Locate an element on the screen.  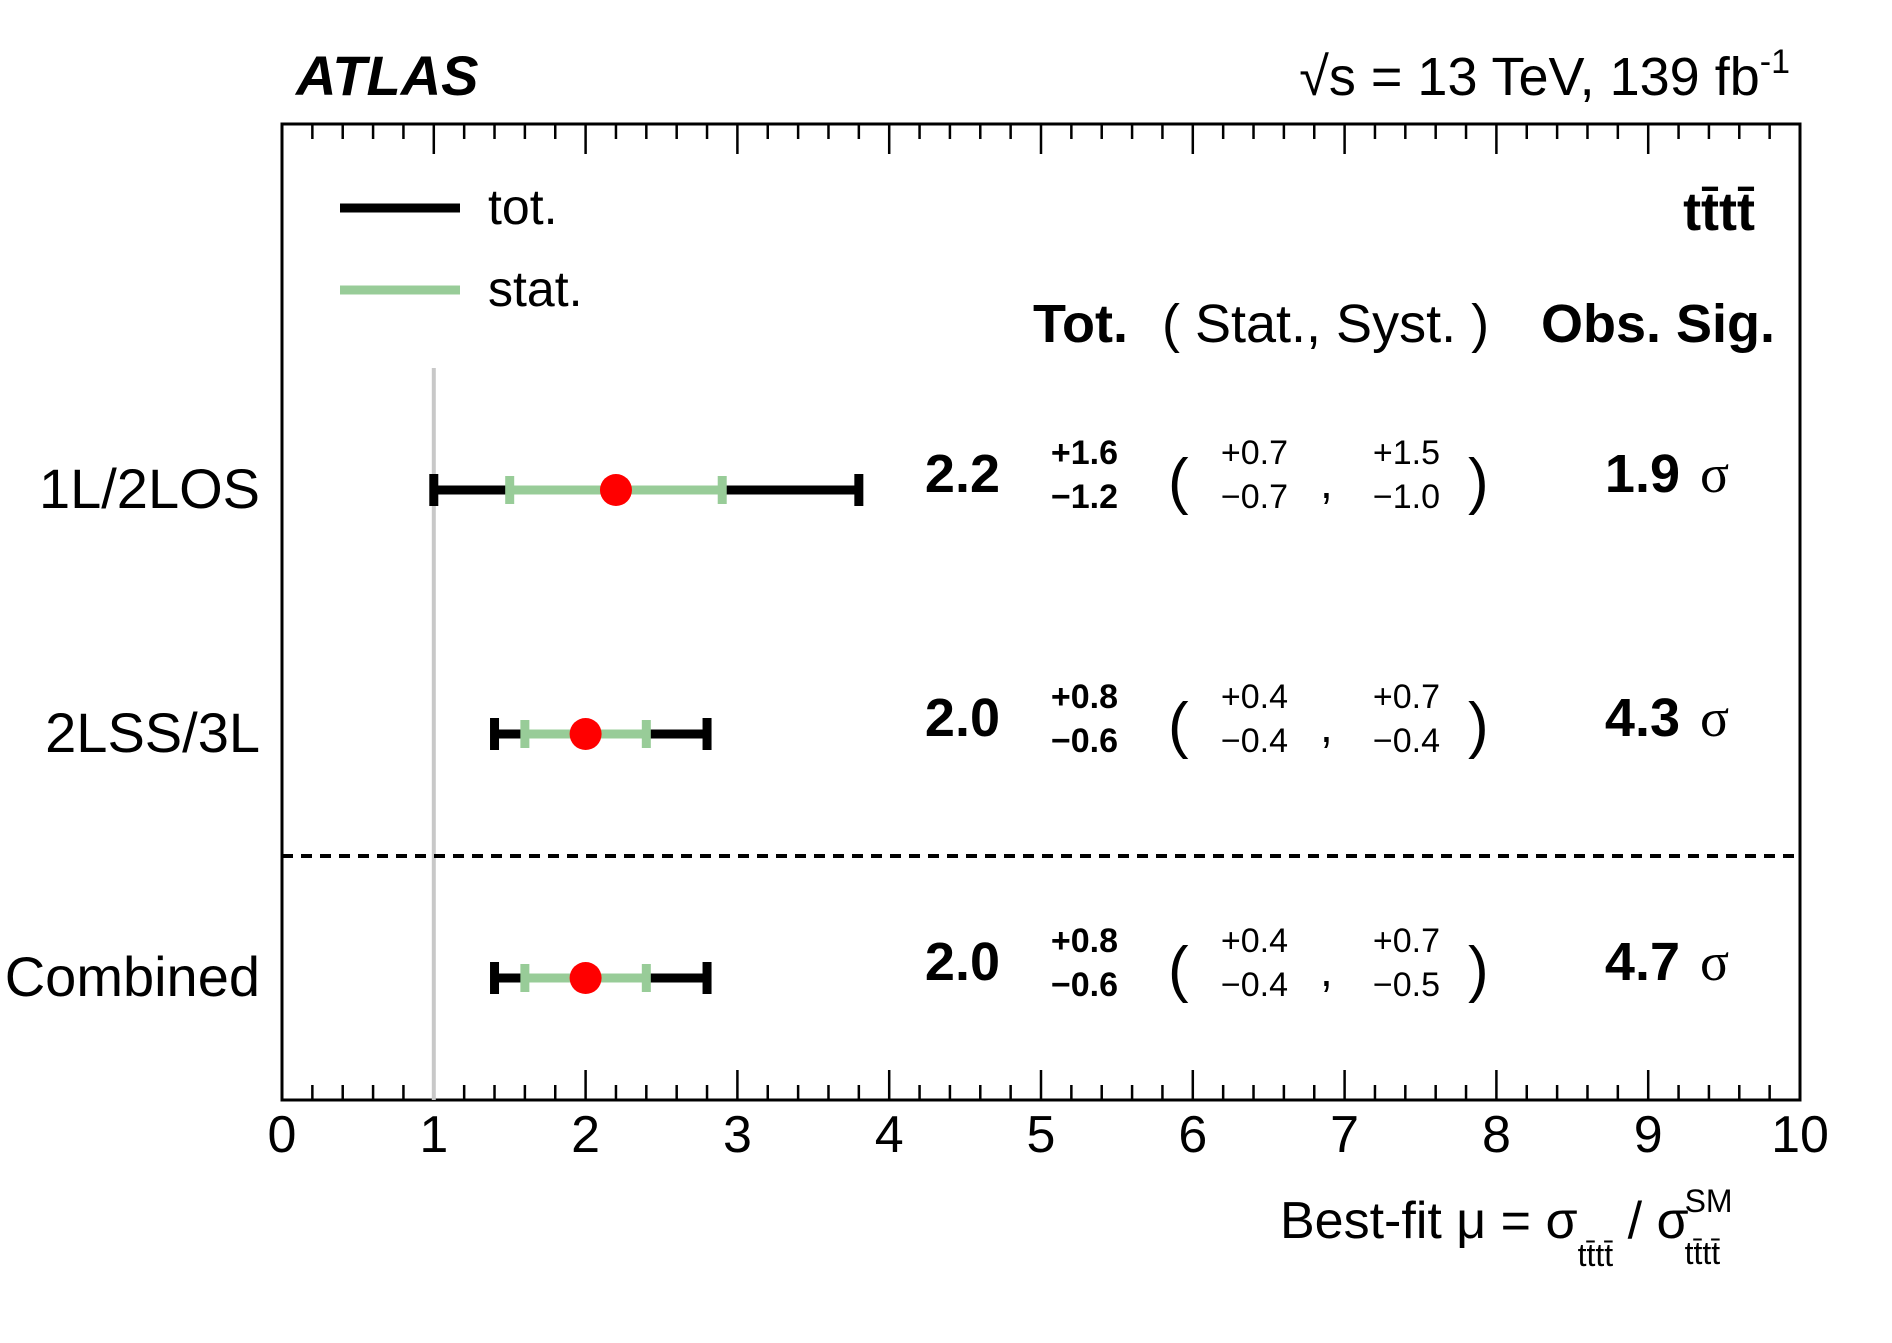
syst-dn-value: −0.4 is located at coordinates (1406, 741).